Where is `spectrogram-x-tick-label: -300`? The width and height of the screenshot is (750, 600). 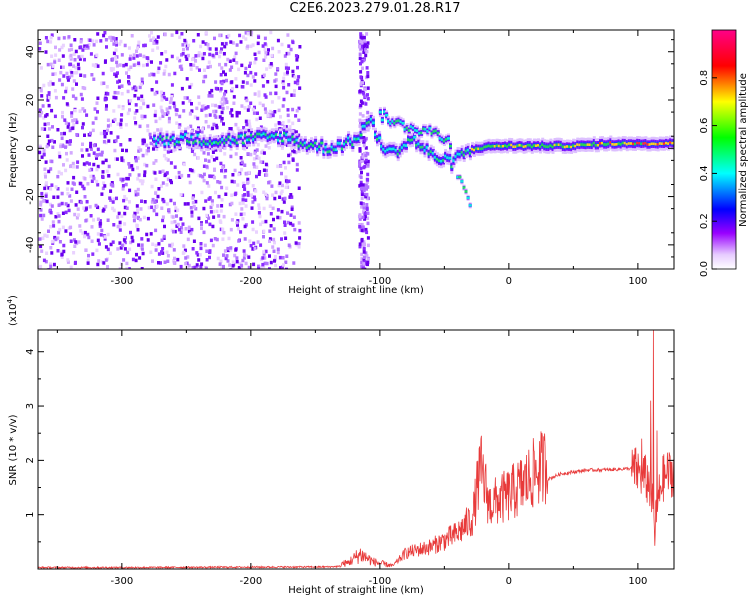
spectrogram-x-tick-label: -300 is located at coordinates (122, 281).